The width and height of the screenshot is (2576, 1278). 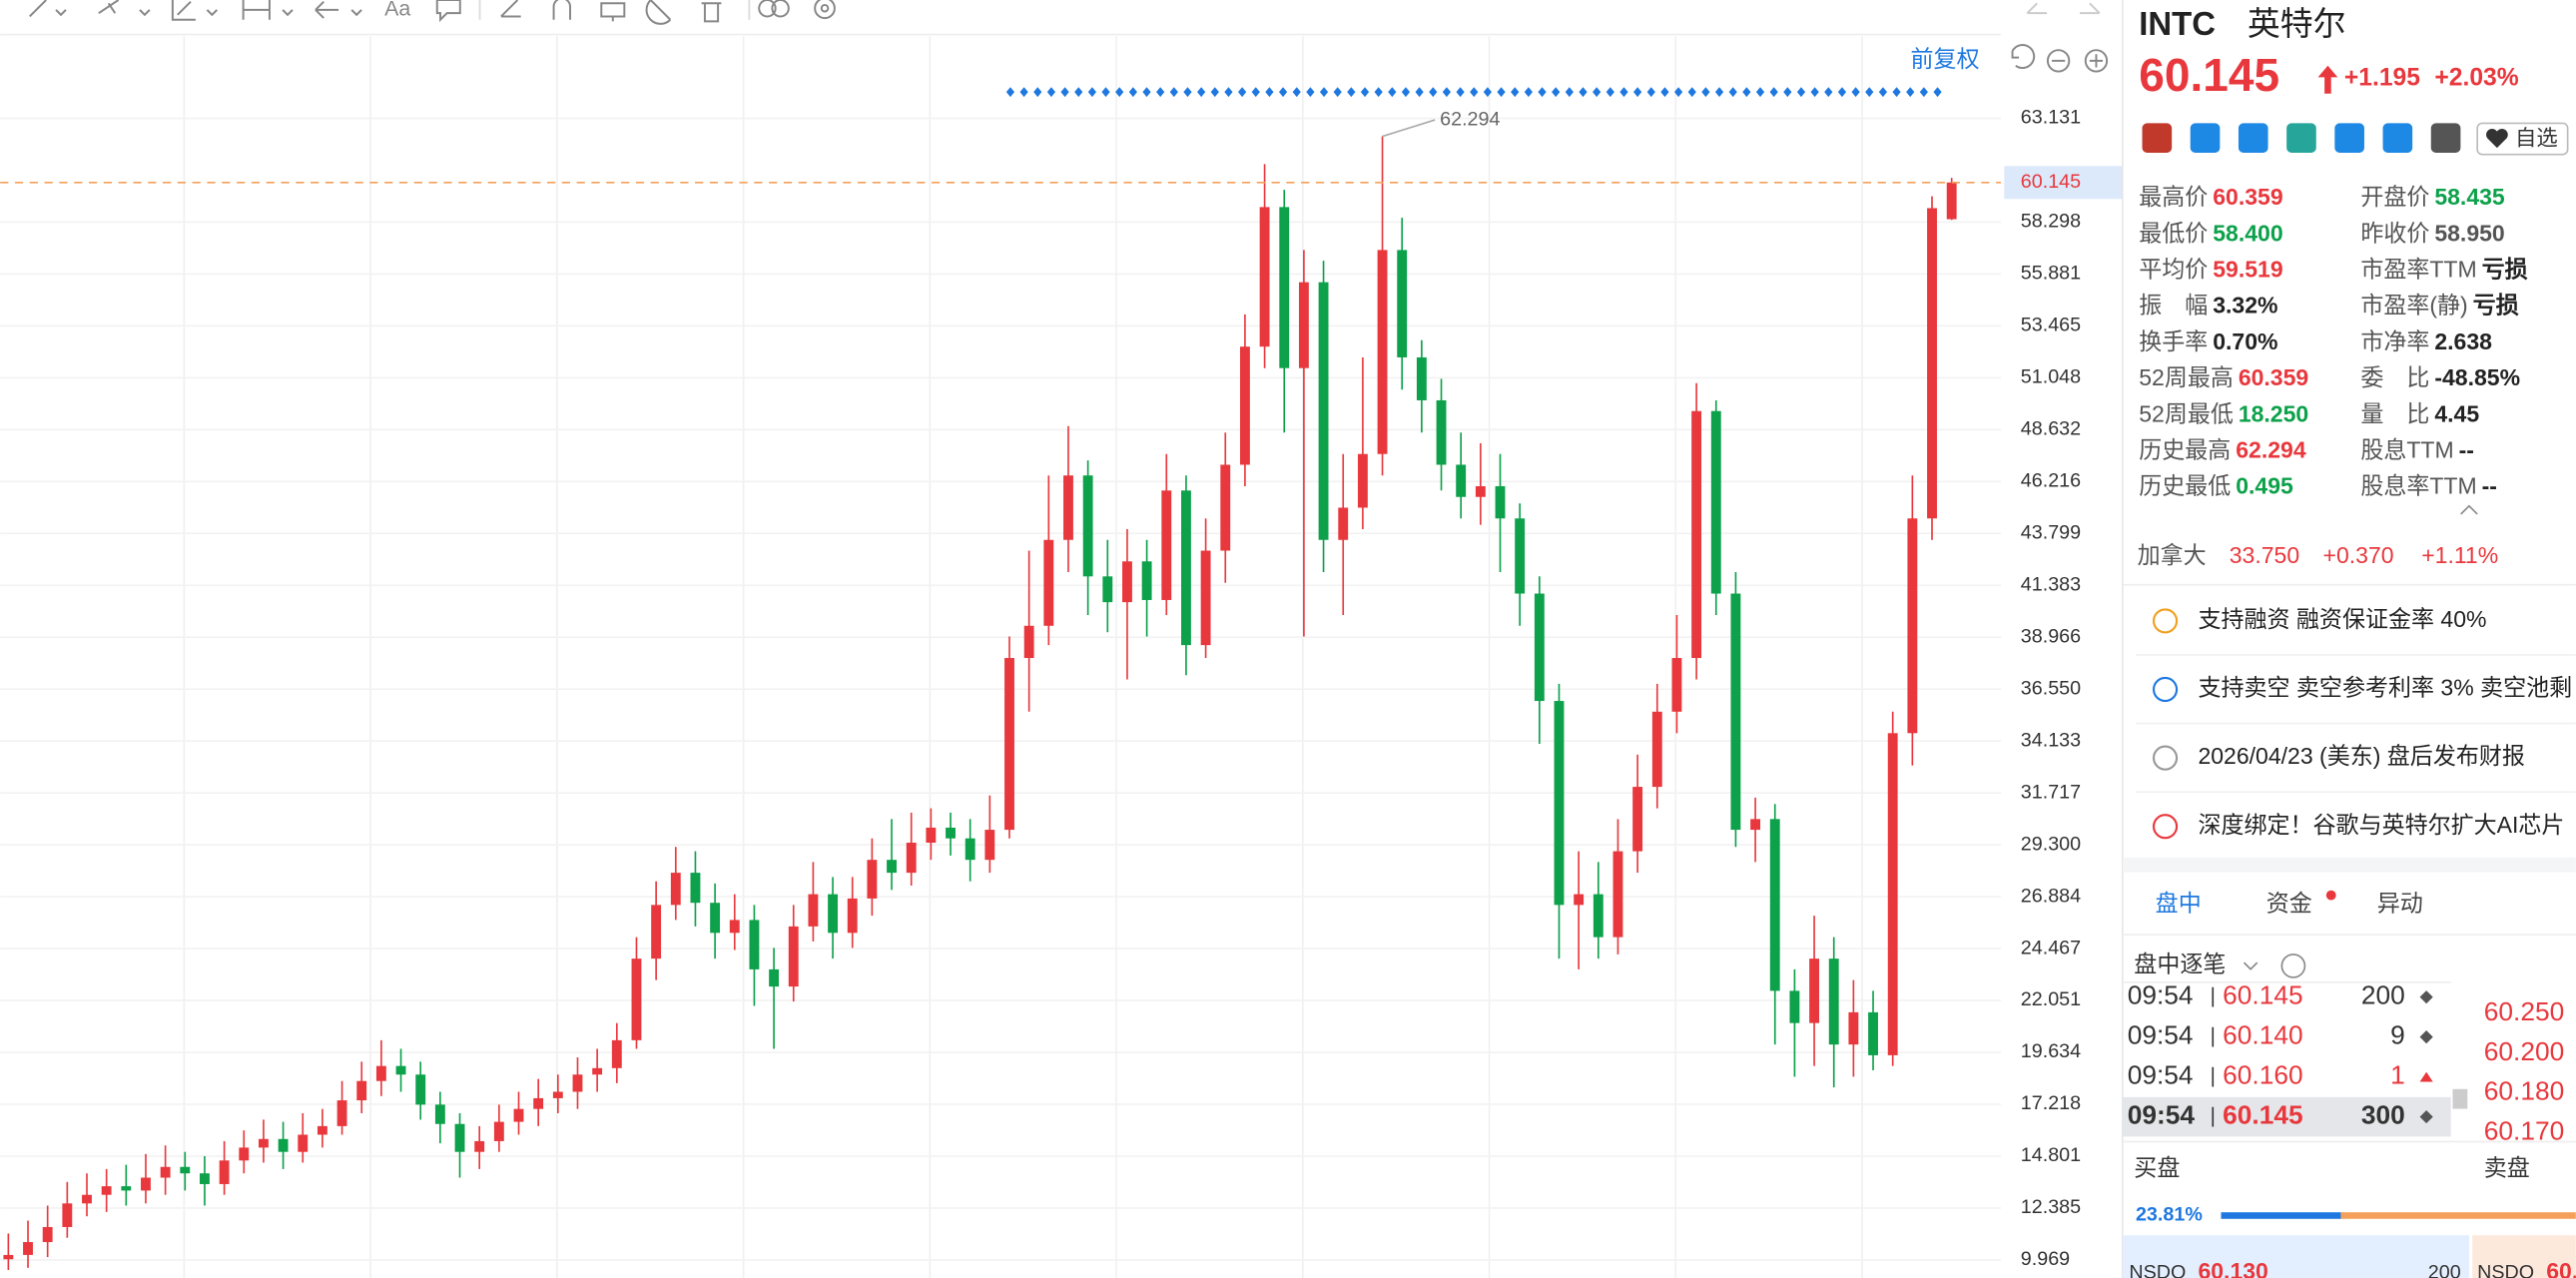 What do you see at coordinates (2381, 825) in the screenshot?
I see `notice-text: 深度绑定！谷歌与英特尔扩大AI芯片` at bounding box center [2381, 825].